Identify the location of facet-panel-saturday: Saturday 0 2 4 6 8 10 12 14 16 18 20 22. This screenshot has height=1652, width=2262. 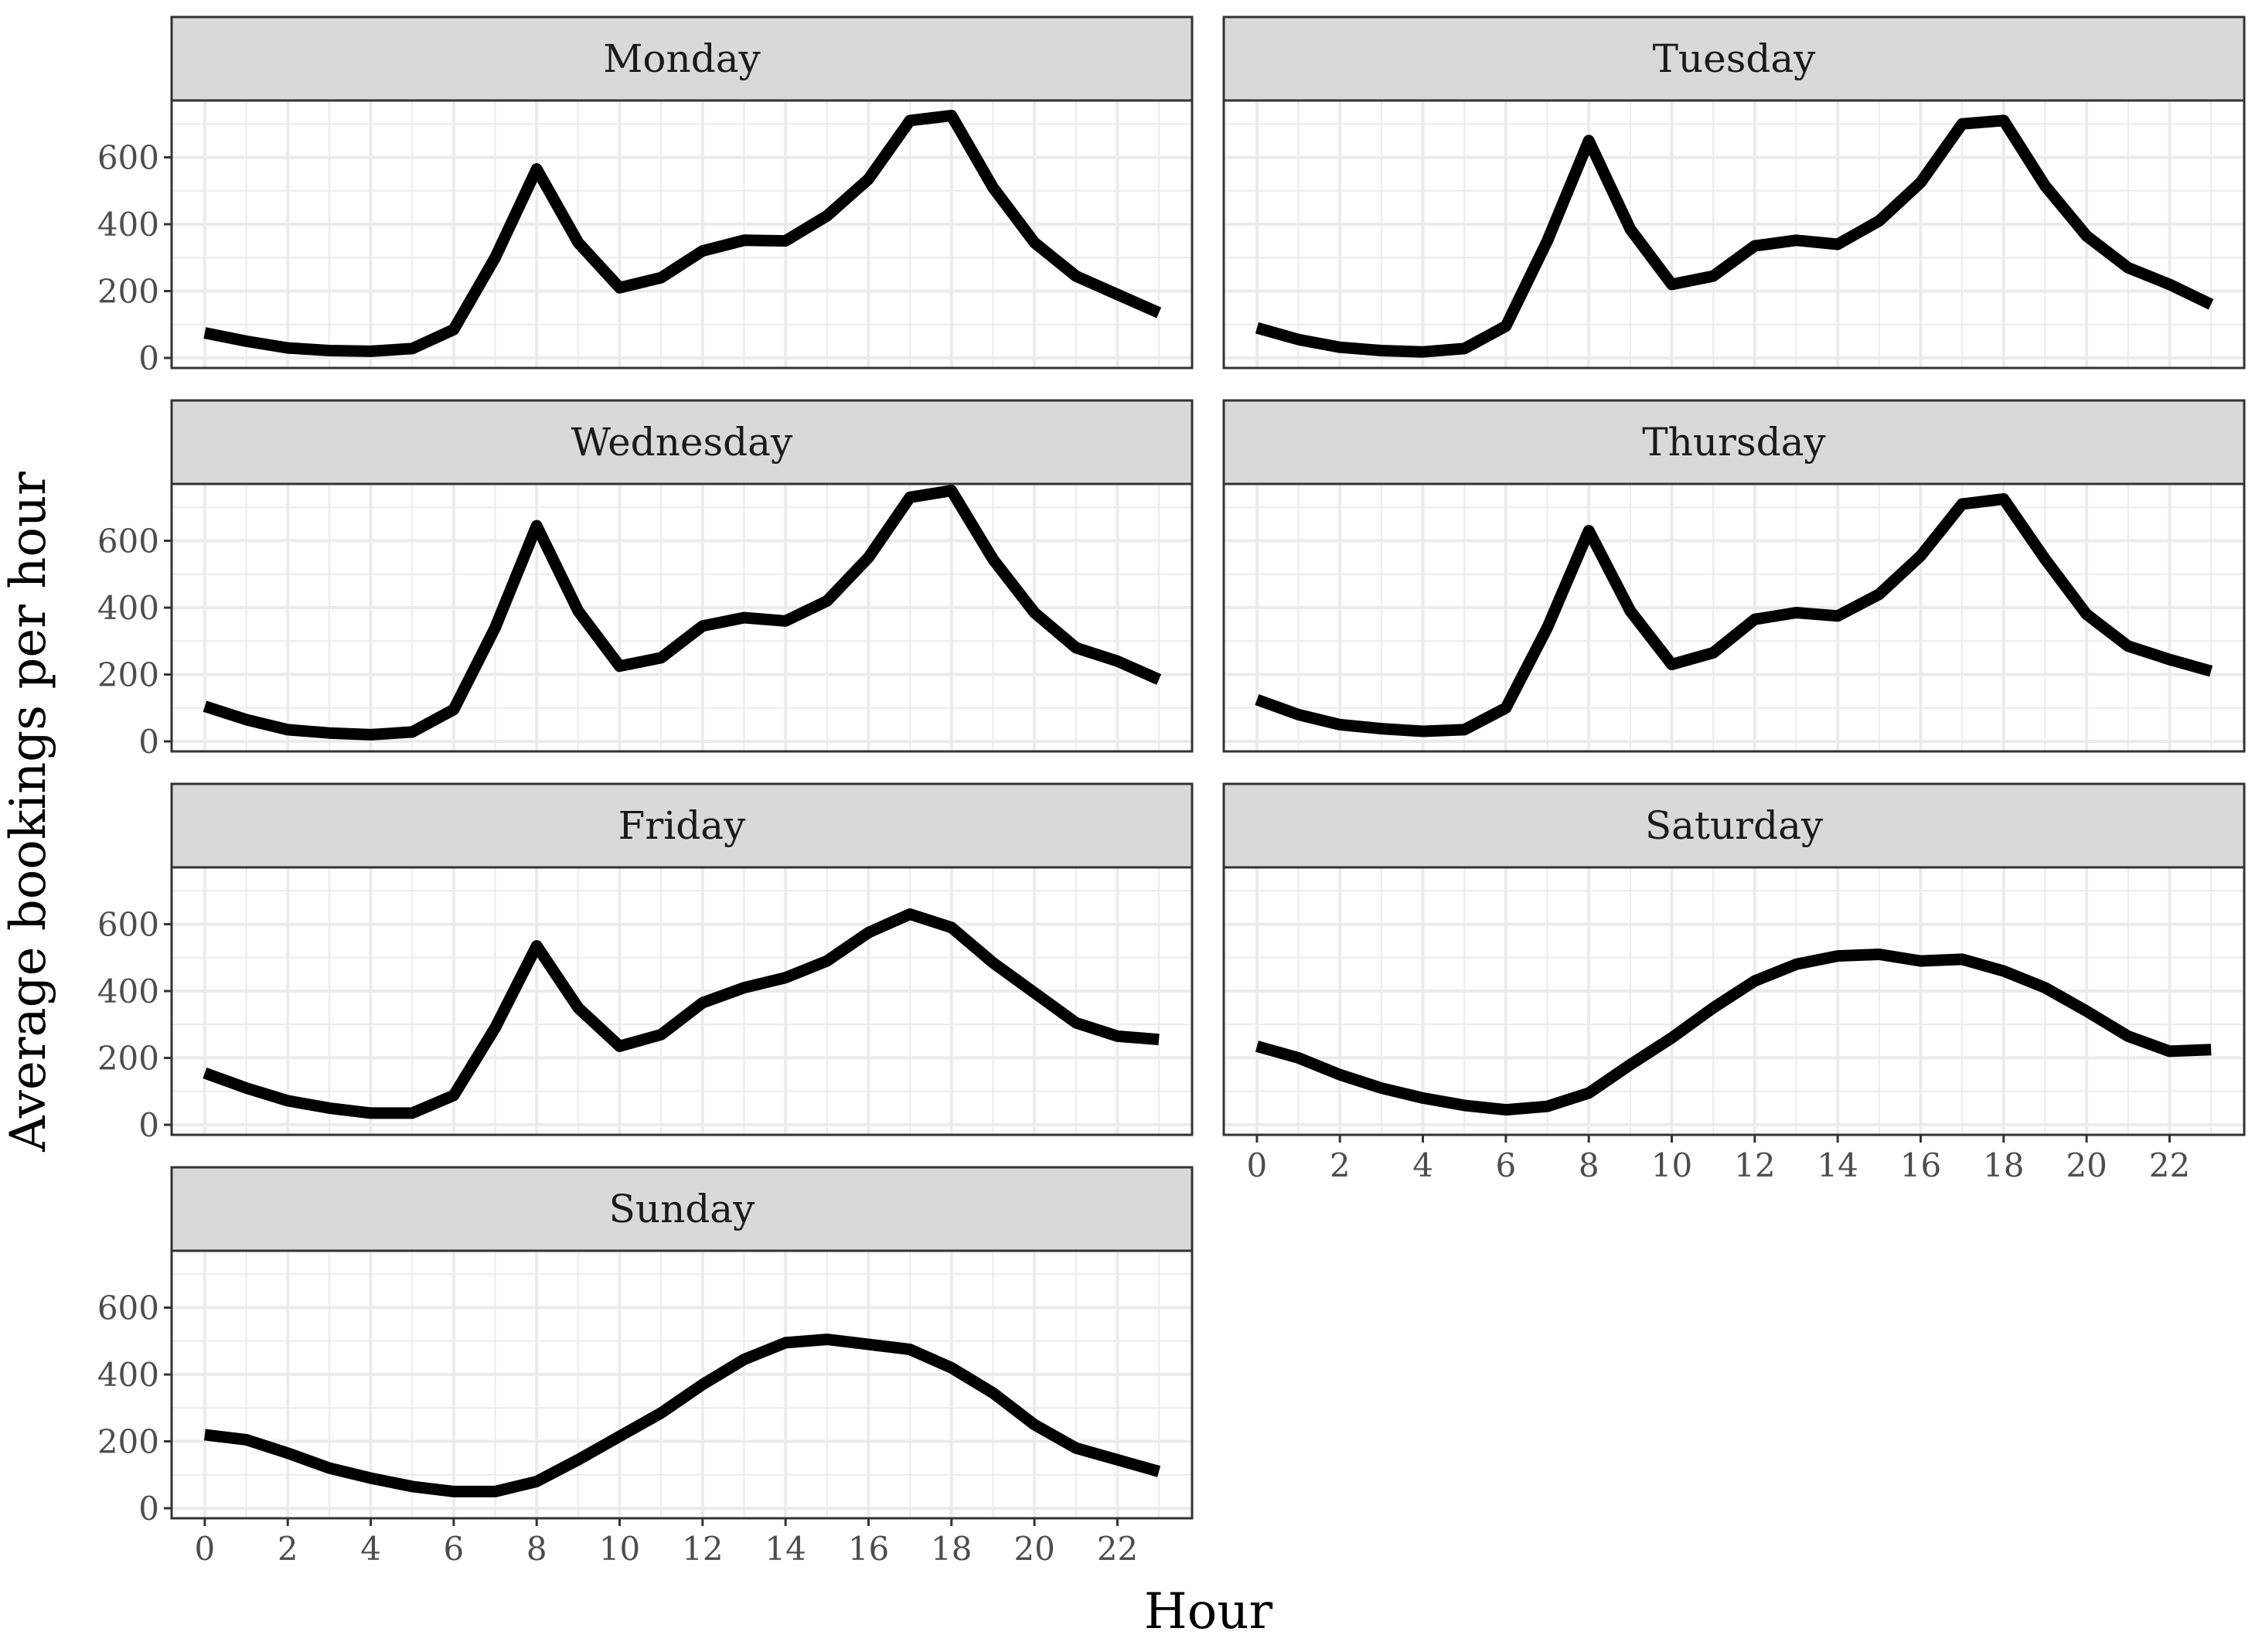
(1734, 983).